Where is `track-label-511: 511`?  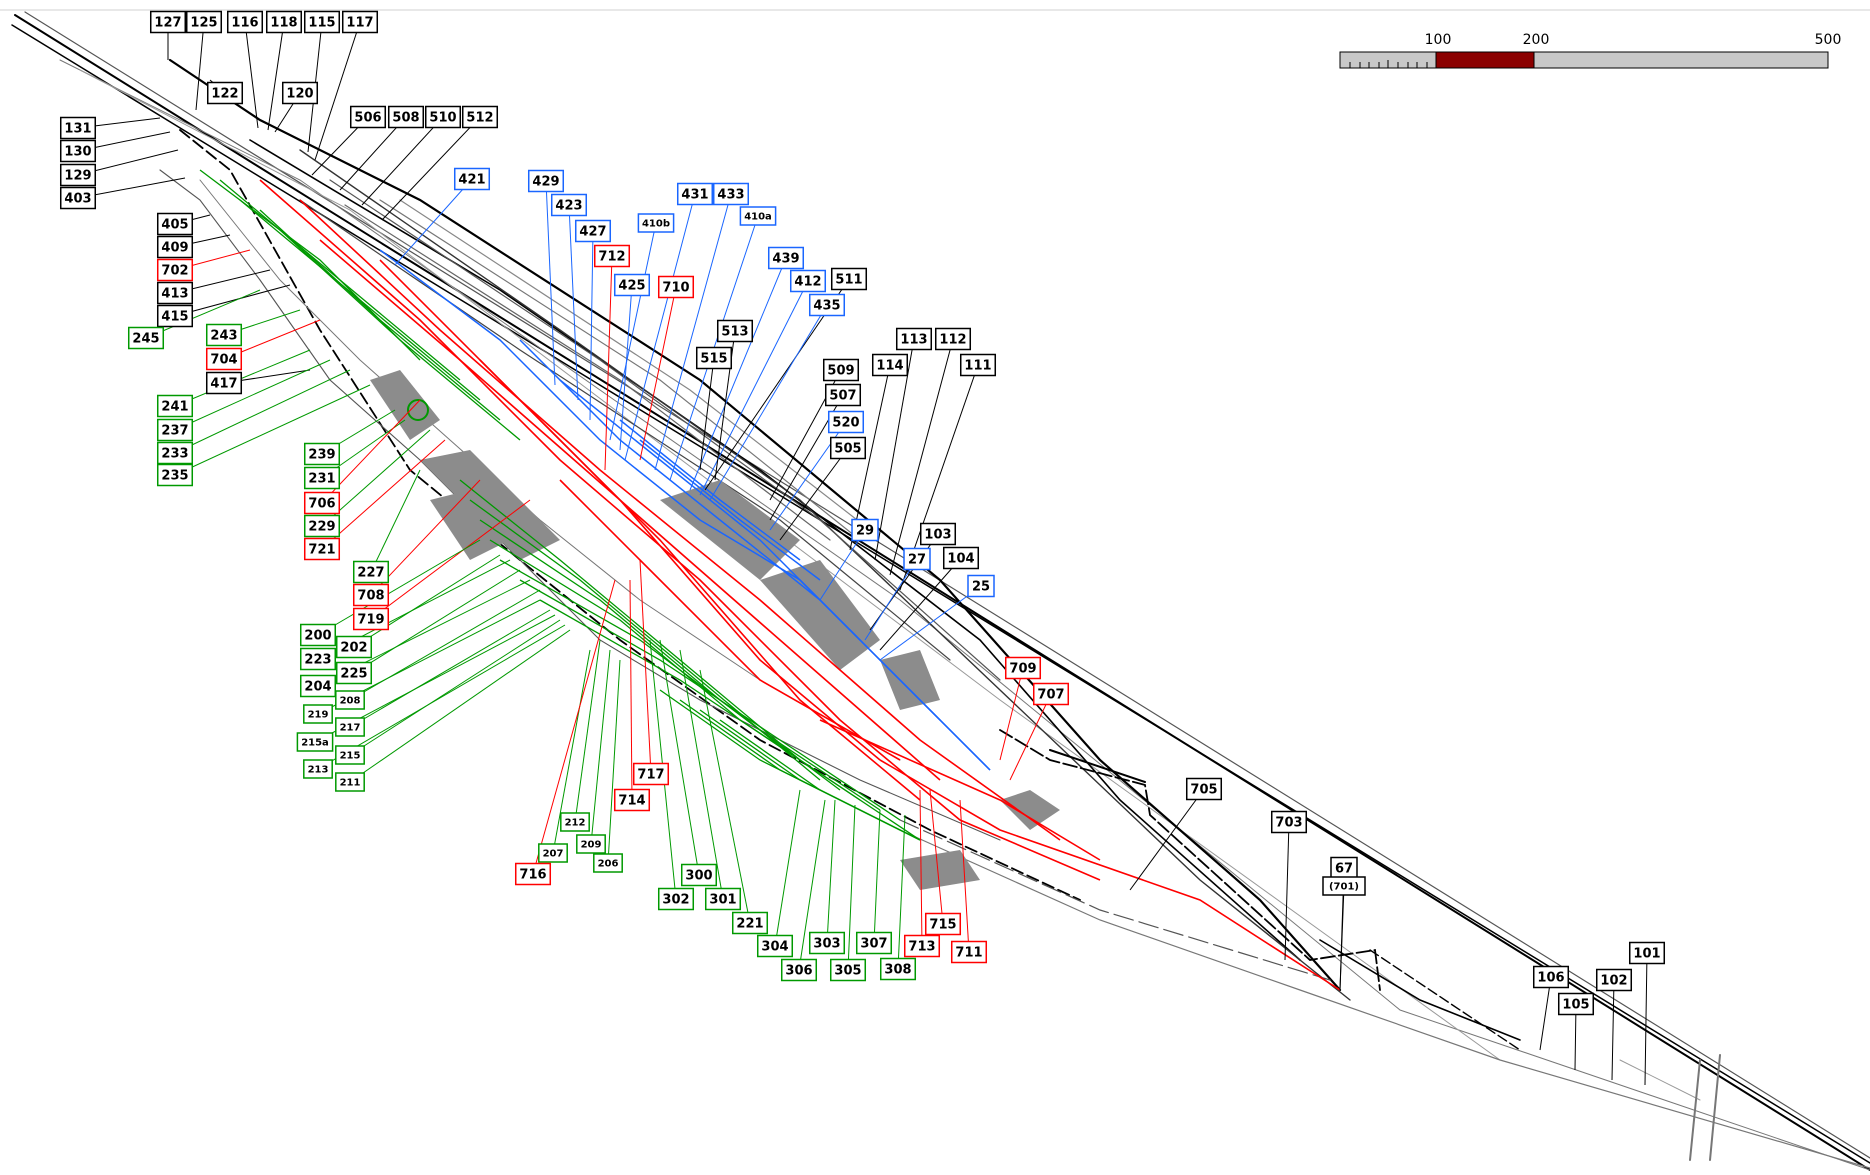 track-label-511: 511 is located at coordinates (849, 279).